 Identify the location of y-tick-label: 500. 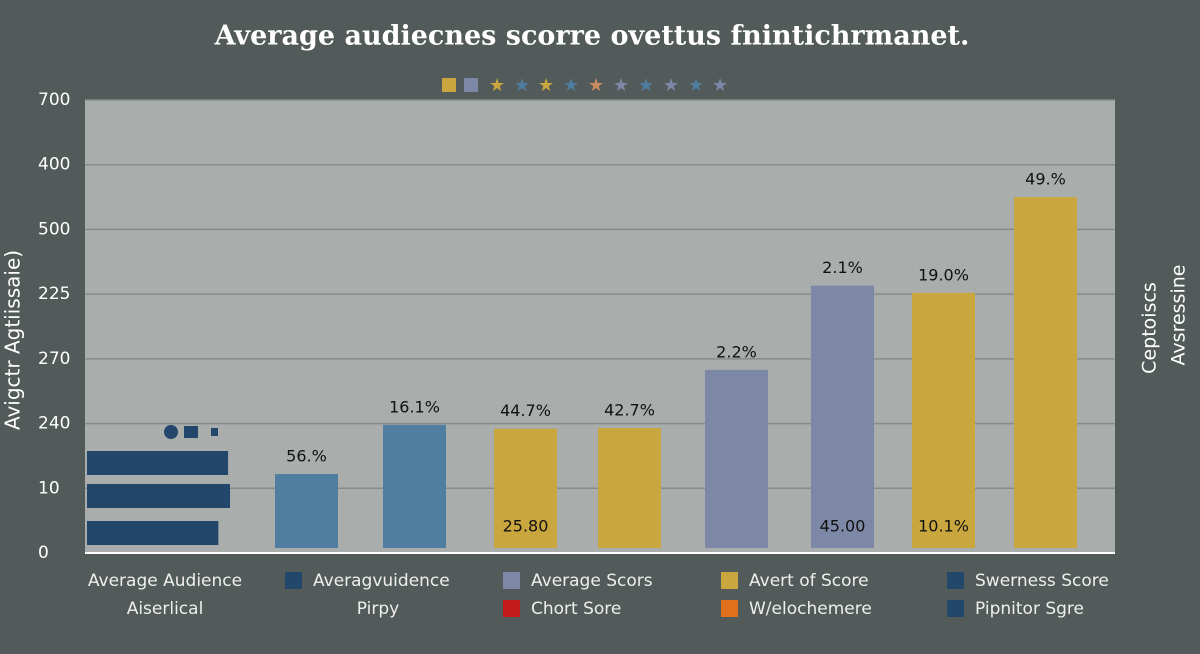
(54, 229).